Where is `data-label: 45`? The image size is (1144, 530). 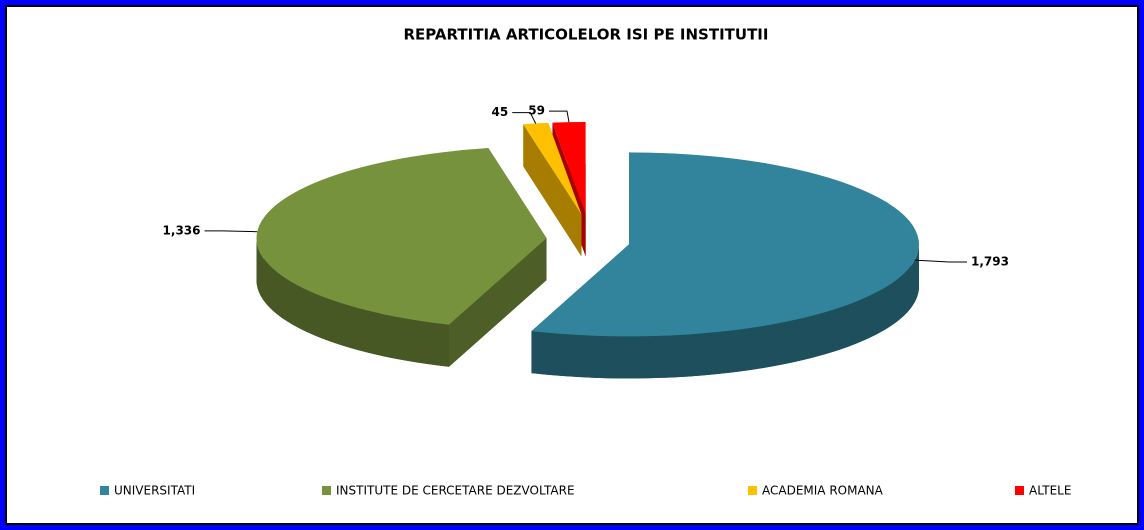 data-label: 45 is located at coordinates (500, 112).